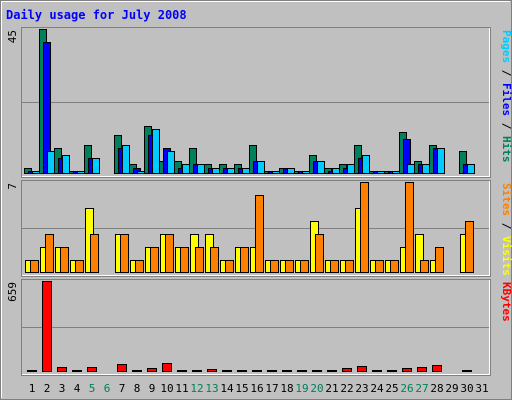 This screenshot has height=400, width=512. What do you see at coordinates (271, 388) in the screenshot?
I see `day-label-17: 17` at bounding box center [271, 388].